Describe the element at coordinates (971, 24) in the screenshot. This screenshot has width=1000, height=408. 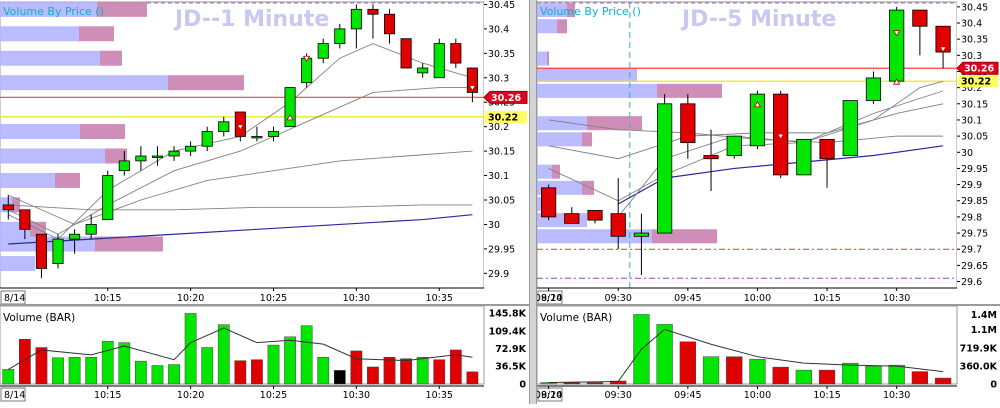
I see `price-tick-label: 30.4` at that location.